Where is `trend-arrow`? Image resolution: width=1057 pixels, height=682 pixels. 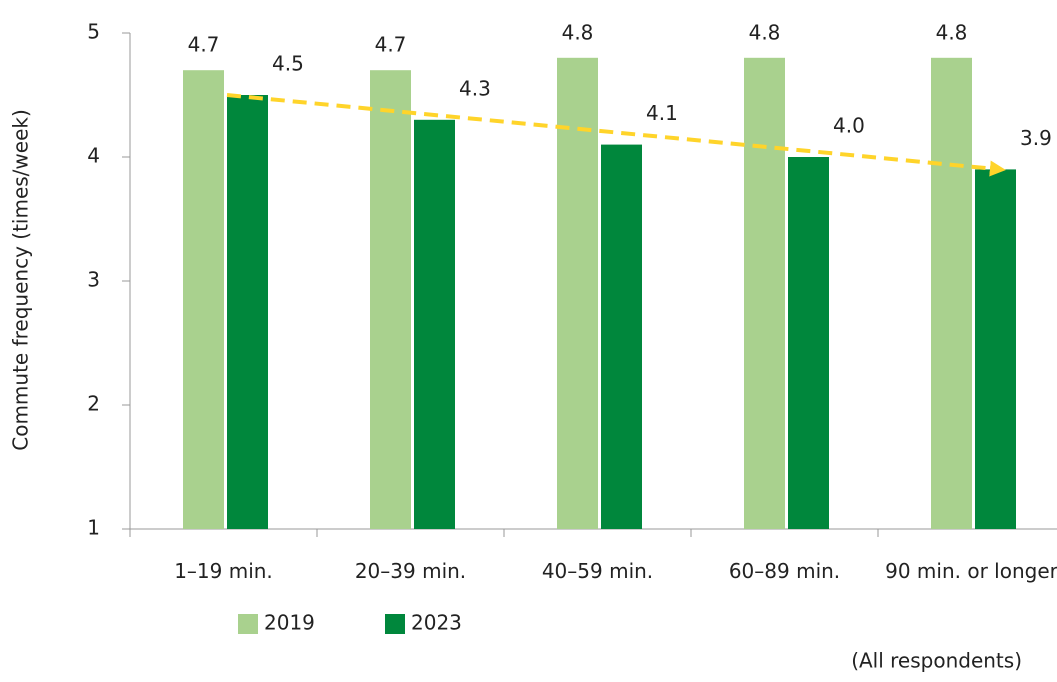
trend-arrow is located at coordinates (616, 135).